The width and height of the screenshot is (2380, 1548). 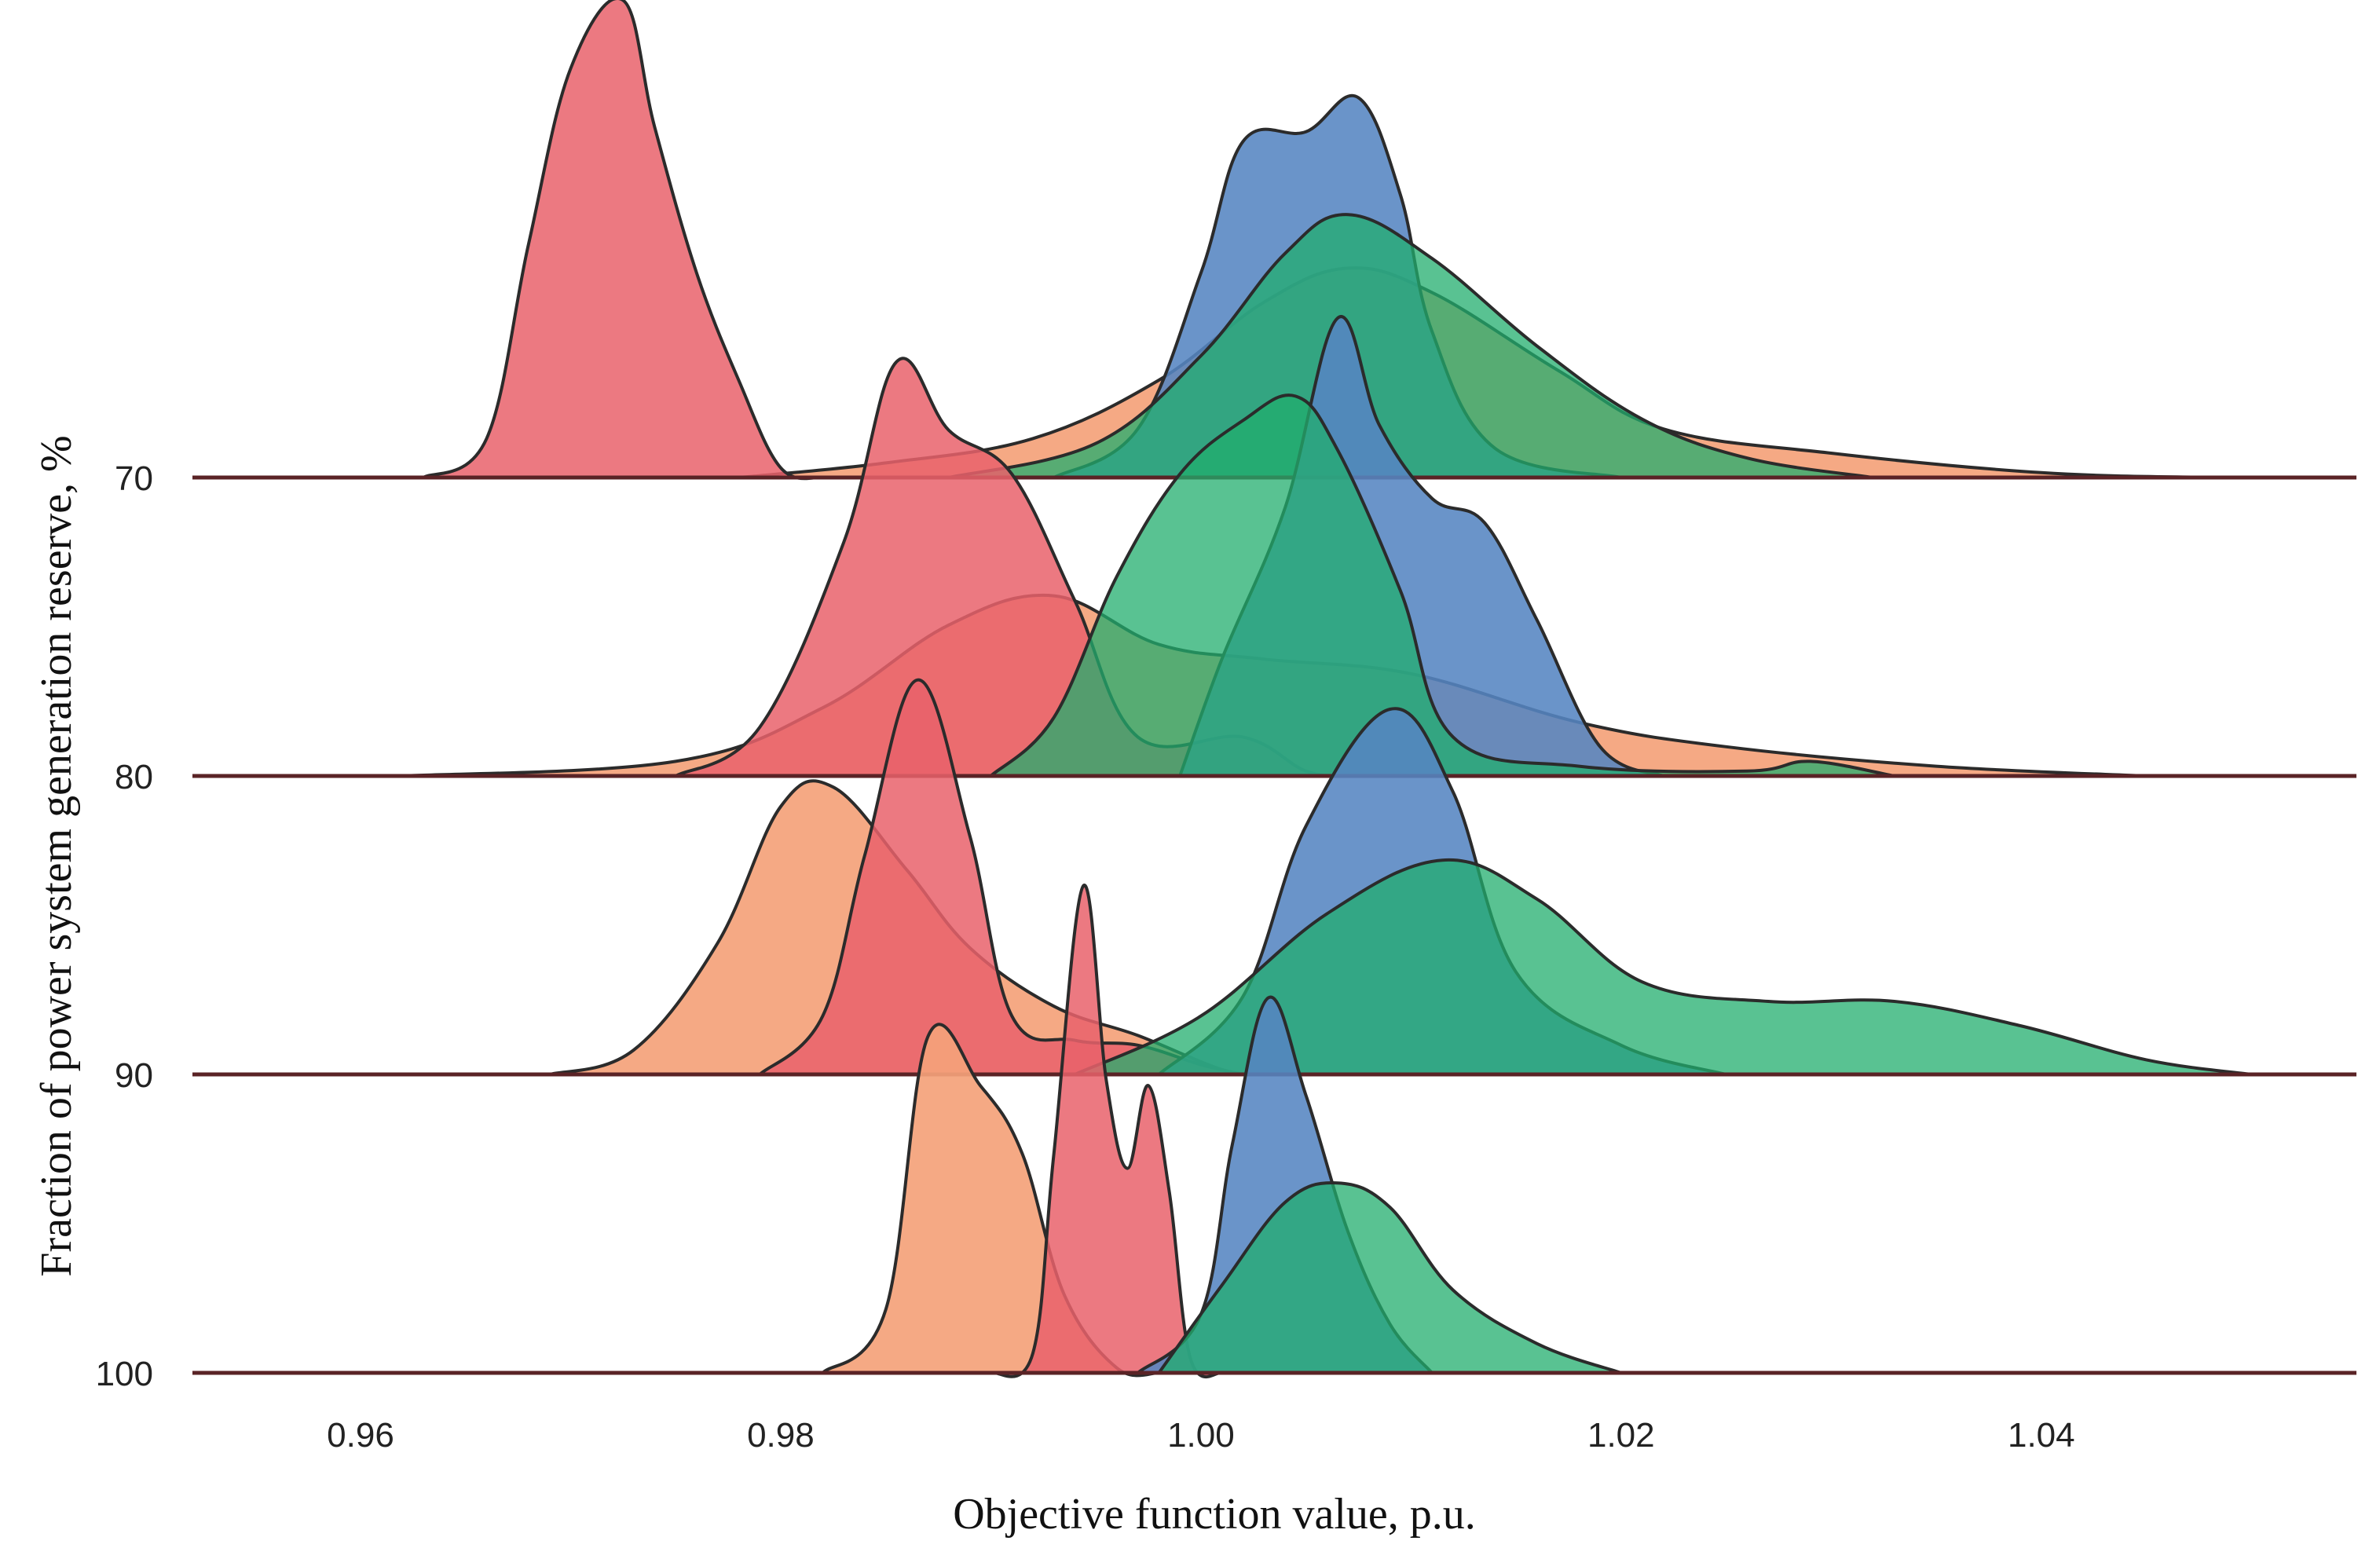 What do you see at coordinates (134, 777) in the screenshot?
I see `y-category-label-80: 80` at bounding box center [134, 777].